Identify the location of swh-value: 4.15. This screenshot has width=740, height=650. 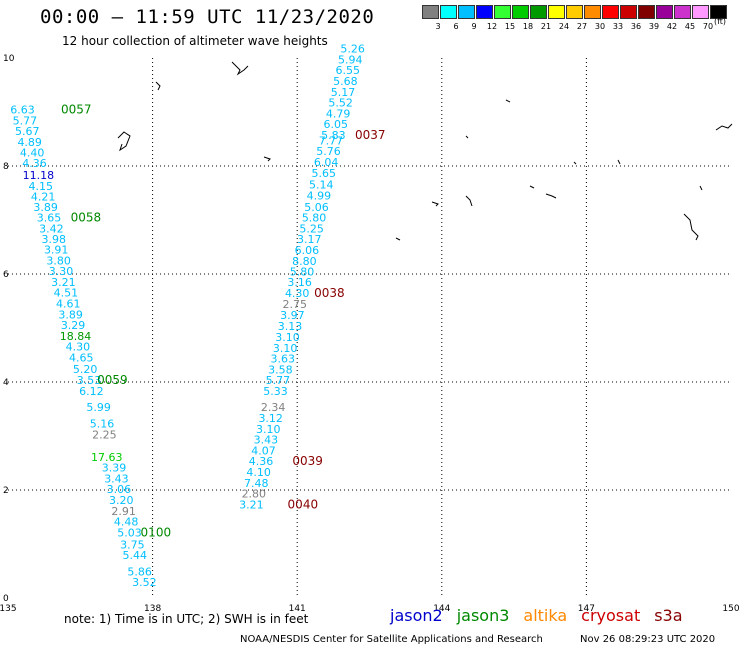
(41, 186).